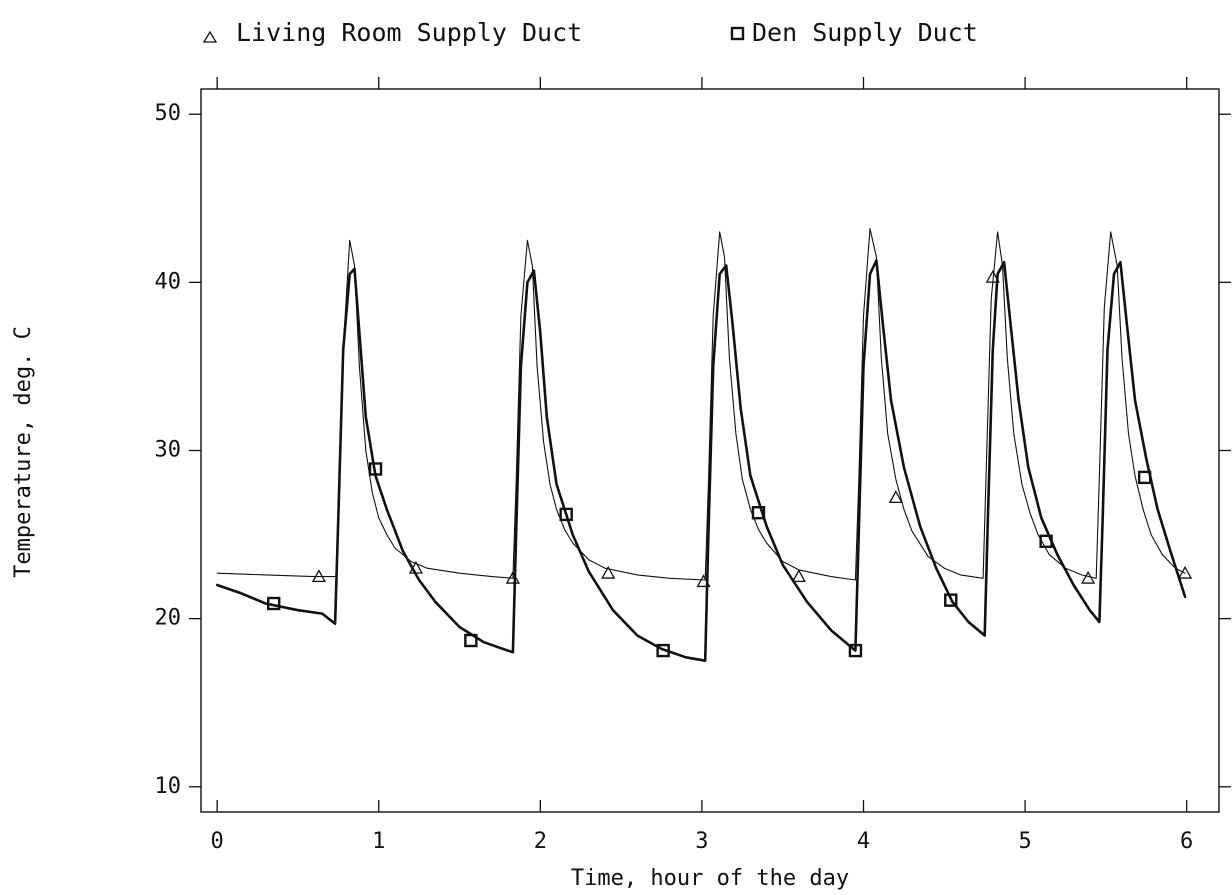  Describe the element at coordinates (217, 841) in the screenshot. I see `x-tick-label-0: 0` at that location.